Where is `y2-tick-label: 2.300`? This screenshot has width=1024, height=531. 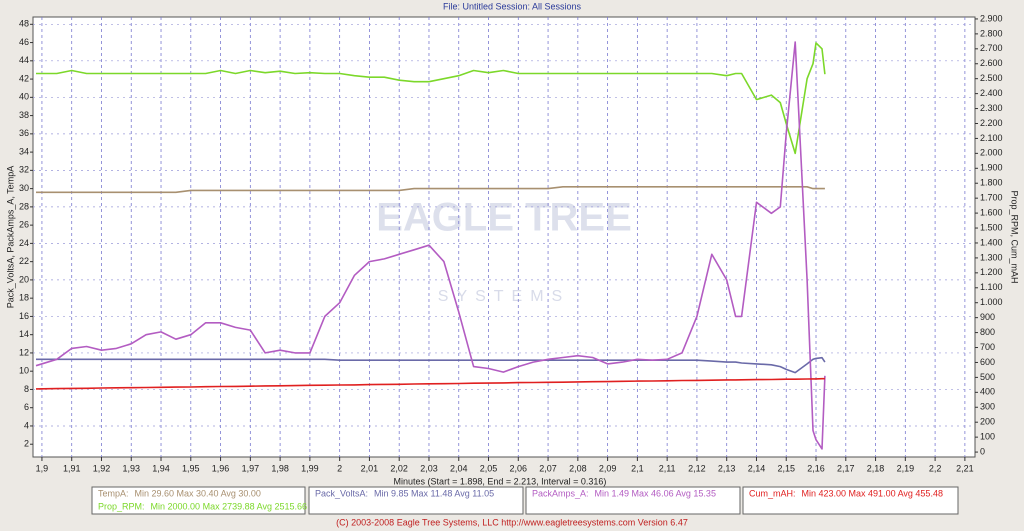 y2-tick-label: 2.300 is located at coordinates (991, 108).